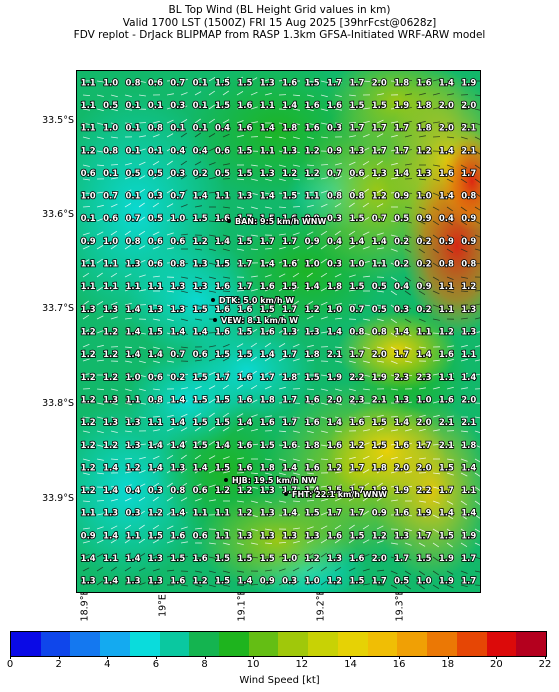  I want to click on colorbar-tick-mark, so click(254, 657).